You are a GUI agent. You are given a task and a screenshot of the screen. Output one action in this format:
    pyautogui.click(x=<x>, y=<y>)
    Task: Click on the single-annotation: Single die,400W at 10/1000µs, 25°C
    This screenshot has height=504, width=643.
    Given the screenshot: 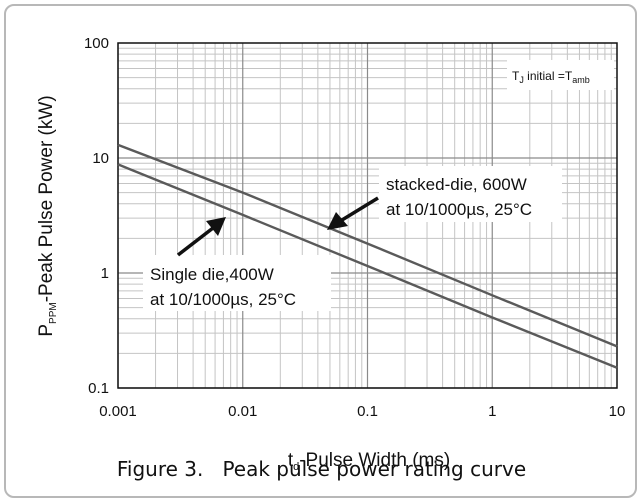 What is the action you would take?
    pyautogui.click(x=237, y=264)
    